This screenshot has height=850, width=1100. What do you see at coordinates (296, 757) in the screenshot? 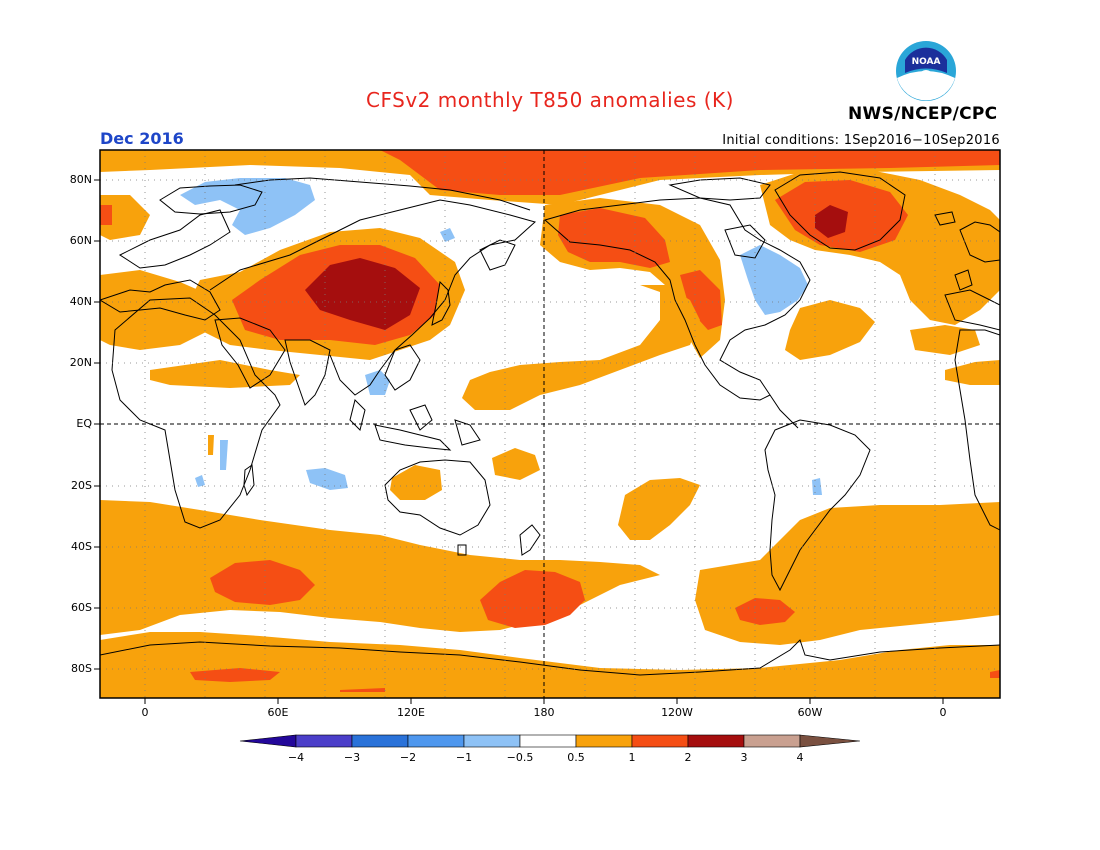
I see `colorbar-label: −4` at bounding box center [296, 757].